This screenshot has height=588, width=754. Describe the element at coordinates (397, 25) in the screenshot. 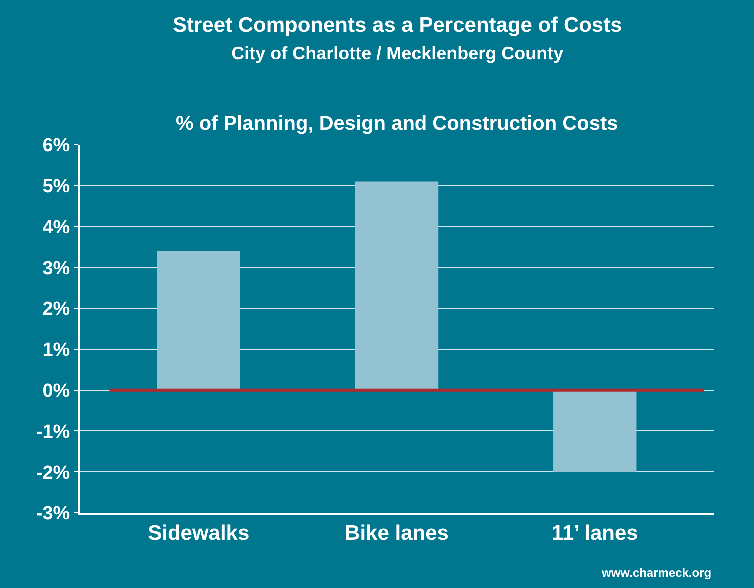

I see `chart-title: Street Components as a Percentage of Costs` at that location.